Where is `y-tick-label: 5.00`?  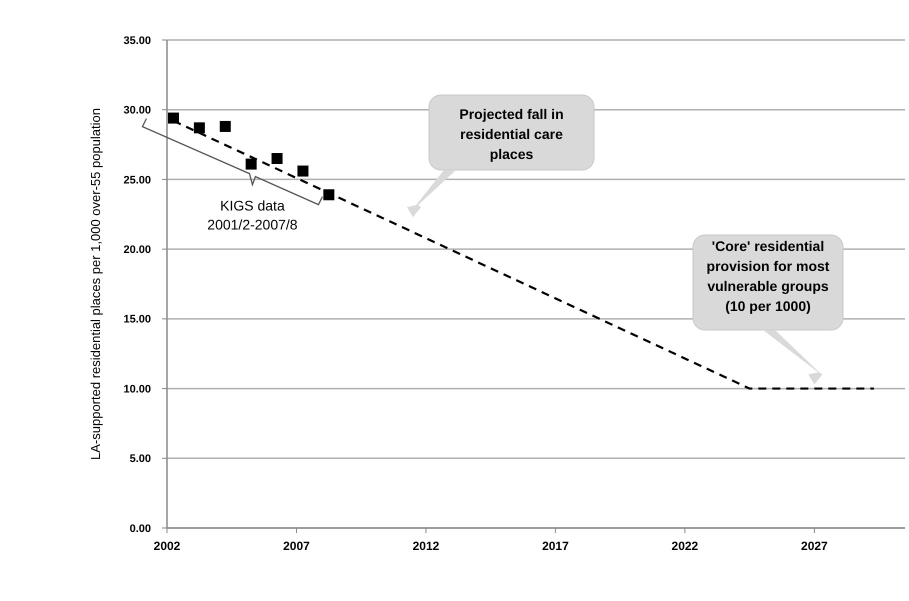 y-tick-label: 5.00 is located at coordinates (140, 459).